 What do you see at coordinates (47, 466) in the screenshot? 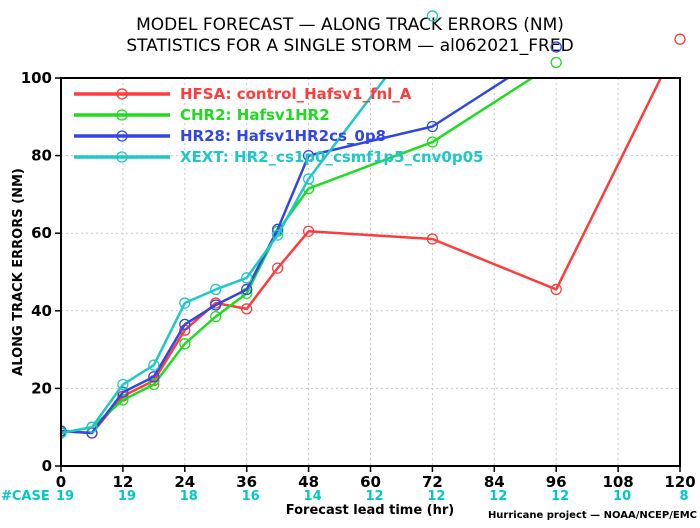
I see `y-tick-label: 0` at bounding box center [47, 466].